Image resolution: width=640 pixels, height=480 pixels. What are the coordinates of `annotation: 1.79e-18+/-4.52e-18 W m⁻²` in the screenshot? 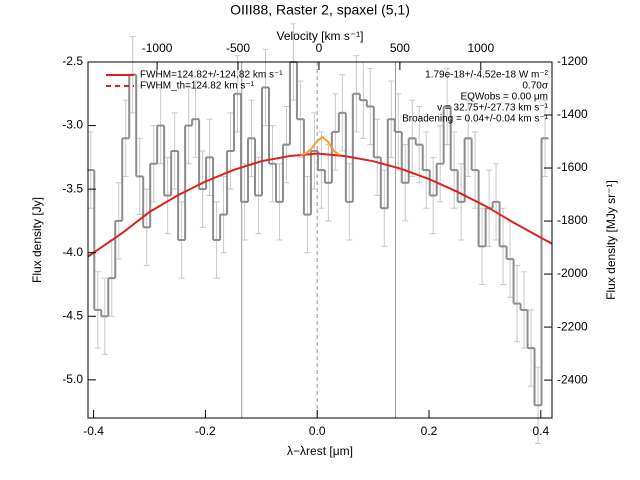 It's located at (487, 75).